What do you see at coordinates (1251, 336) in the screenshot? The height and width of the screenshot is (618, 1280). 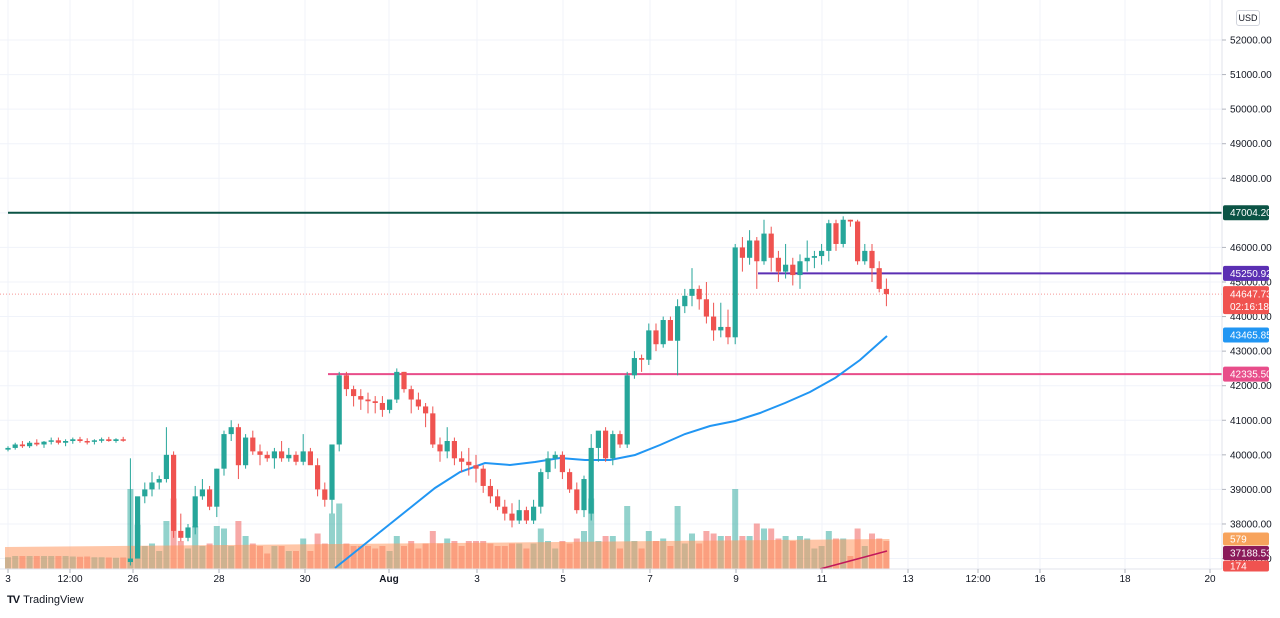 I see `svg-text: 43465.85` at bounding box center [1251, 336].